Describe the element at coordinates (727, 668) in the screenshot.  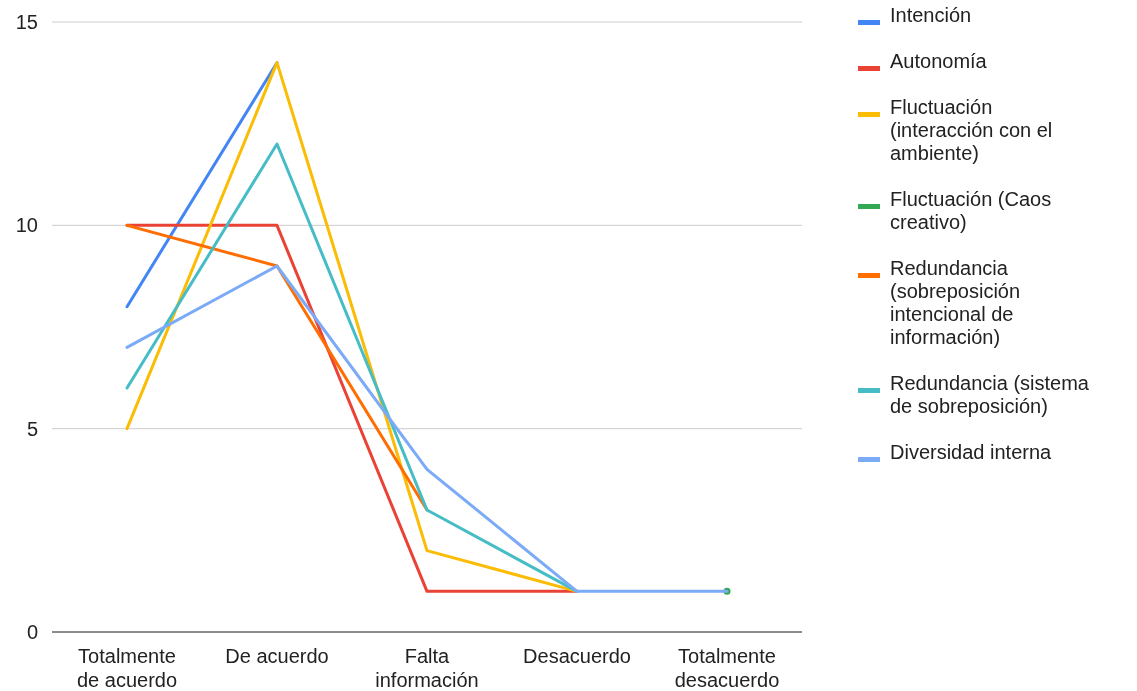
I see `x-tick-label: Totalmente desacuerdo` at that location.